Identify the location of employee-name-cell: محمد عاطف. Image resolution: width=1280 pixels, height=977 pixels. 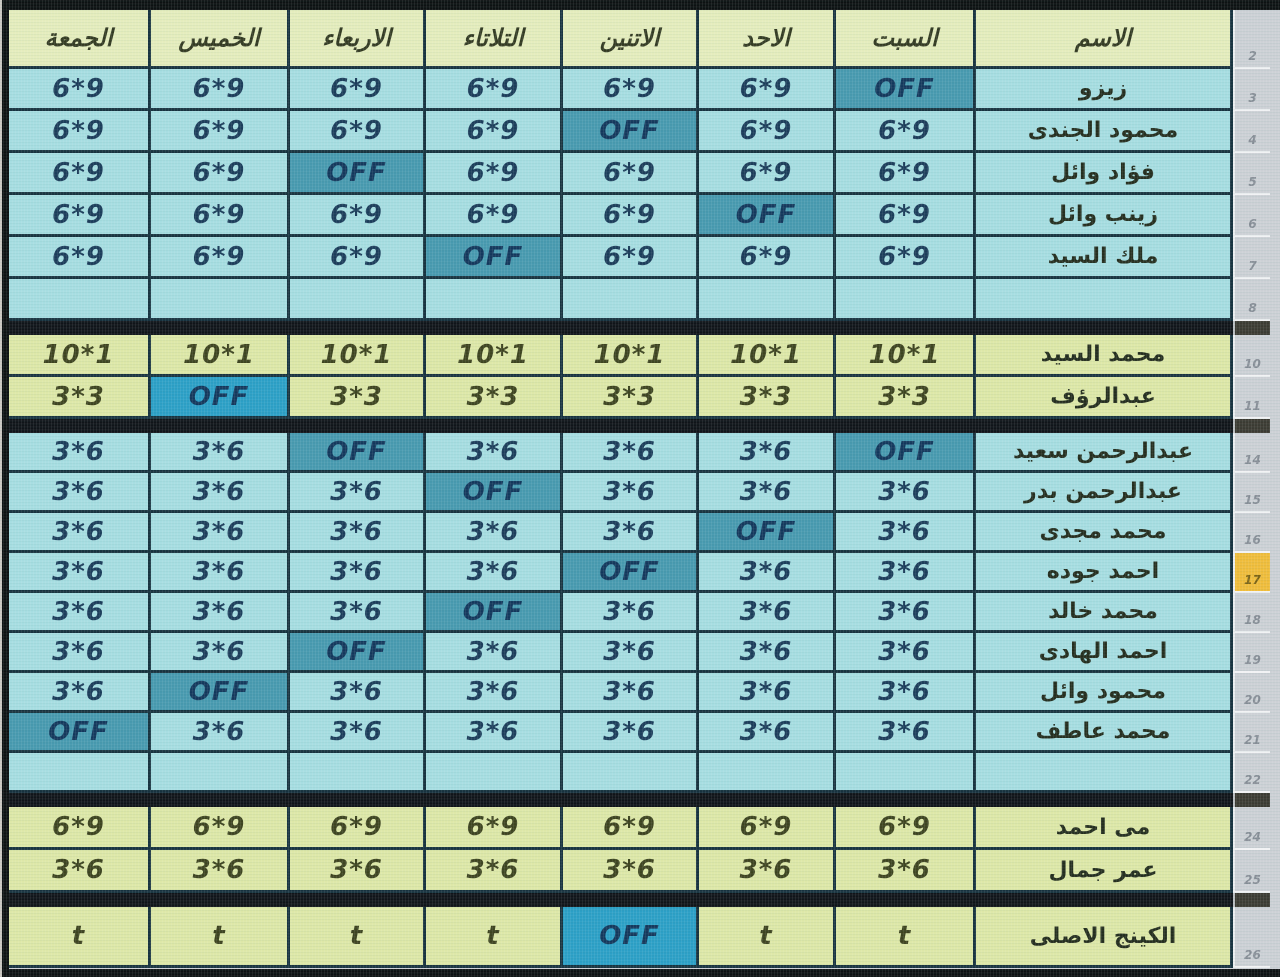
(1104, 733).